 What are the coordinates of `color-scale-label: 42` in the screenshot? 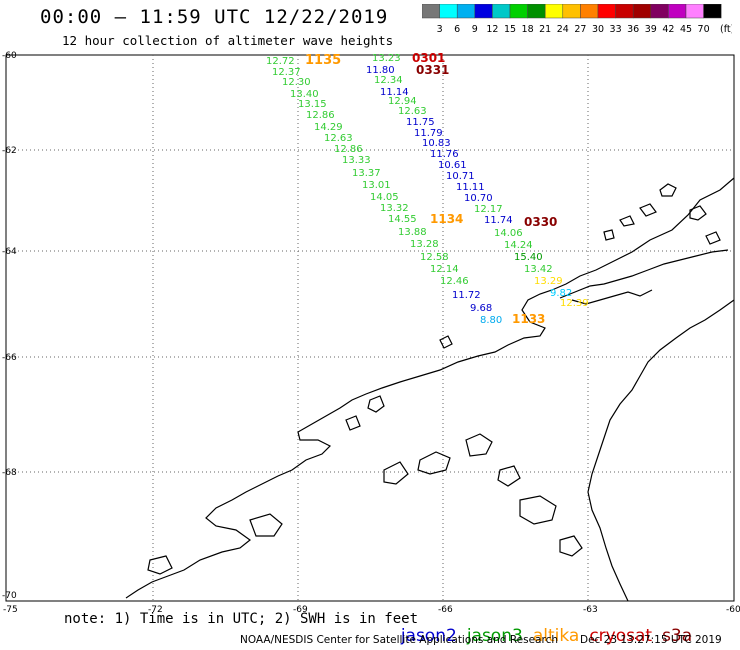 It's located at (668, 29).